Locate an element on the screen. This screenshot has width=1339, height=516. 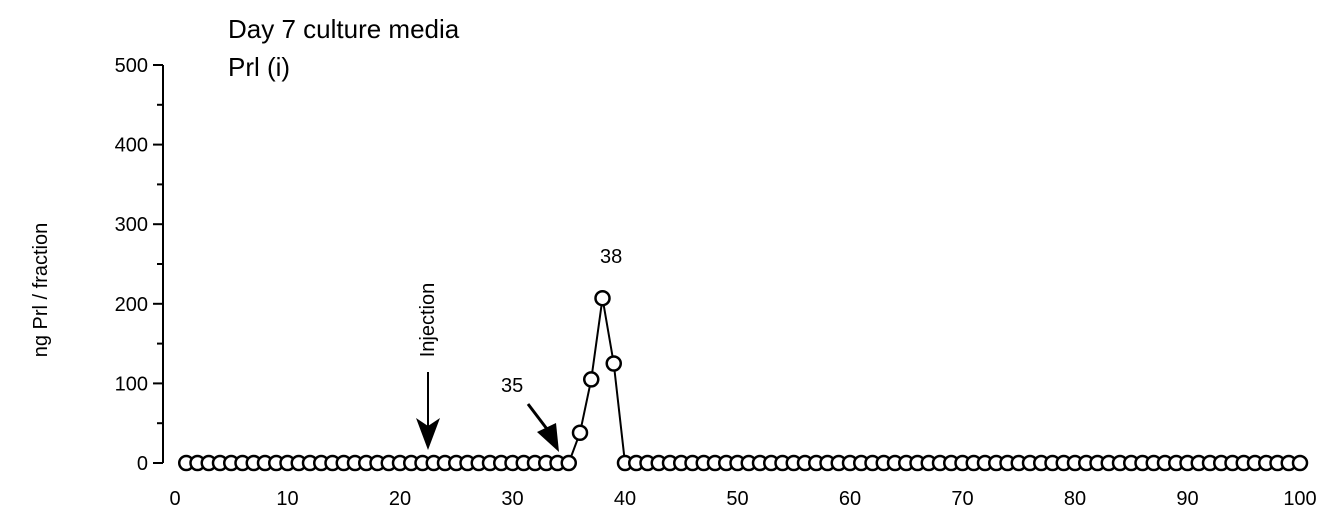
x-tick-label: 100 is located at coordinates (1299, 499).